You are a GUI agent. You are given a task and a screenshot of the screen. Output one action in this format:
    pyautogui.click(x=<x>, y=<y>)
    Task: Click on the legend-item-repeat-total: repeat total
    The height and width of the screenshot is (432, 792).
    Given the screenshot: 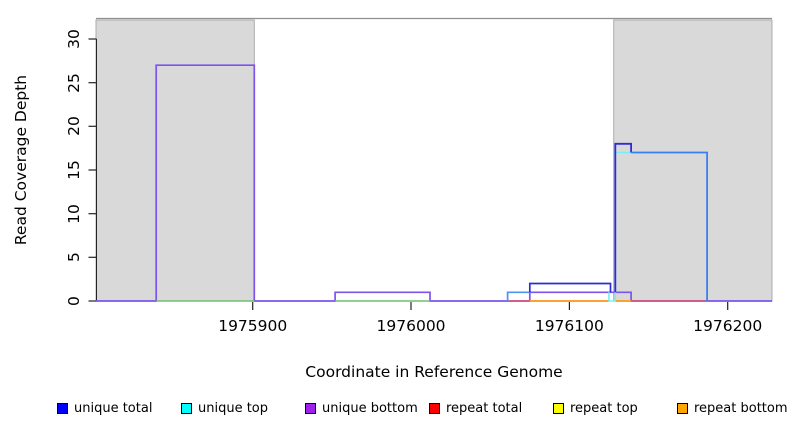 What is the action you would take?
    pyautogui.click(x=475, y=408)
    